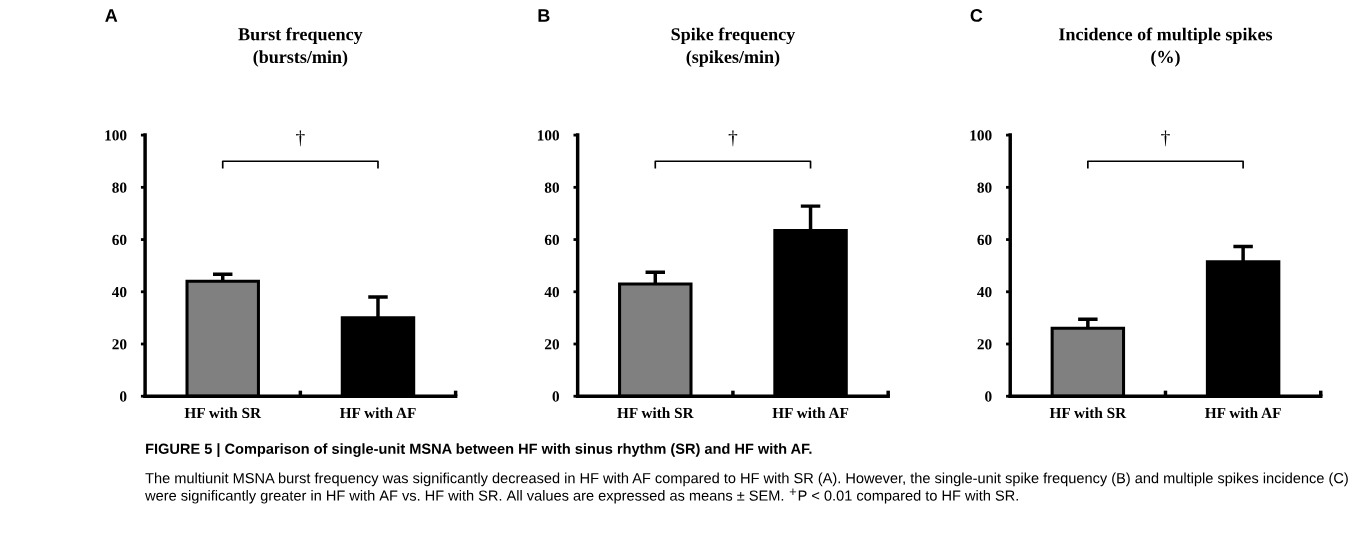 The width and height of the screenshot is (1356, 534). Describe the element at coordinates (746, 488) in the screenshot. I see `text: The multiunit MSNA burst frequency was significantly decreased in HF with AF compared to HF with SR (A). However, the single-unit spike frequency (B) and multiple spikes incidence (C) were significantly greater in HF with AF vs. HF with SR. All values are expressed as means ± SEM. $^{+}$P < 0.01 compared to HF with SR.` at that location.